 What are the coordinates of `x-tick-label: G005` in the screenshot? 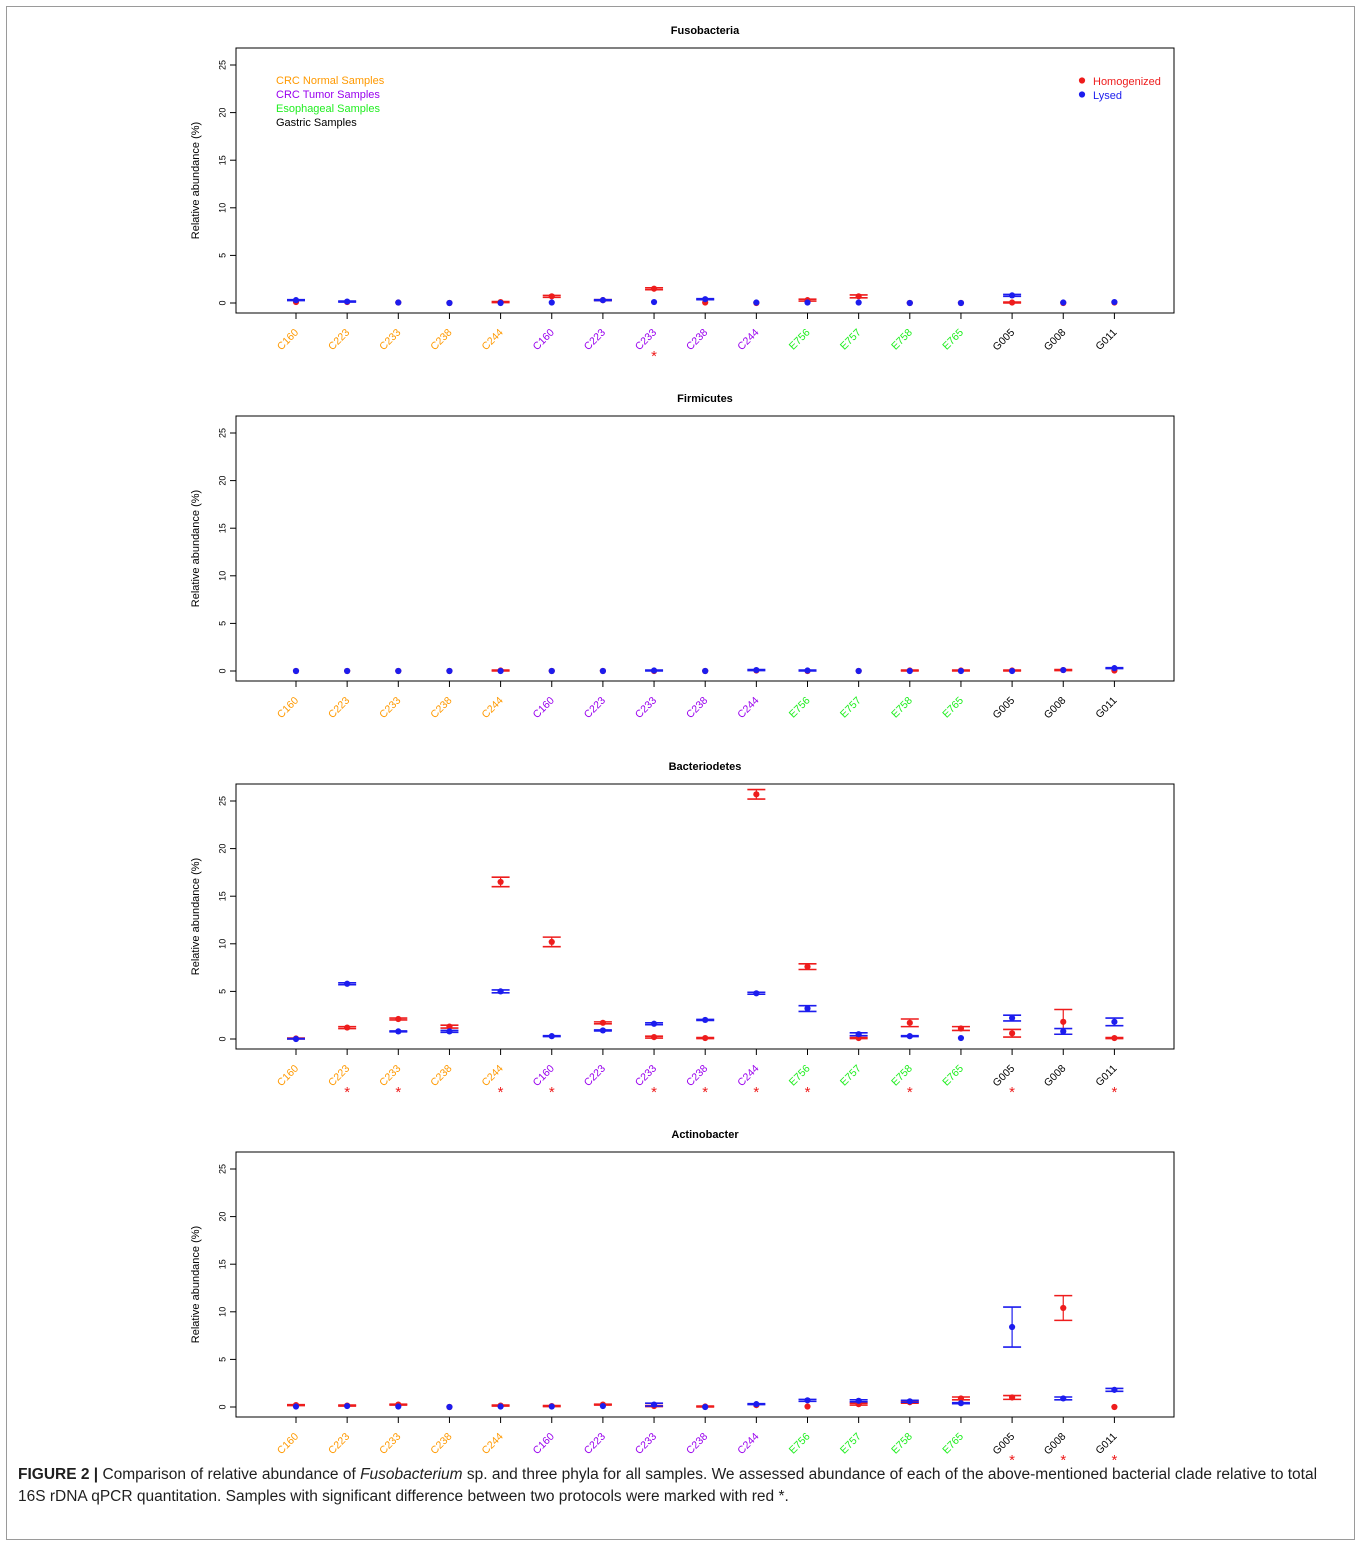 It's located at (1004, 340).